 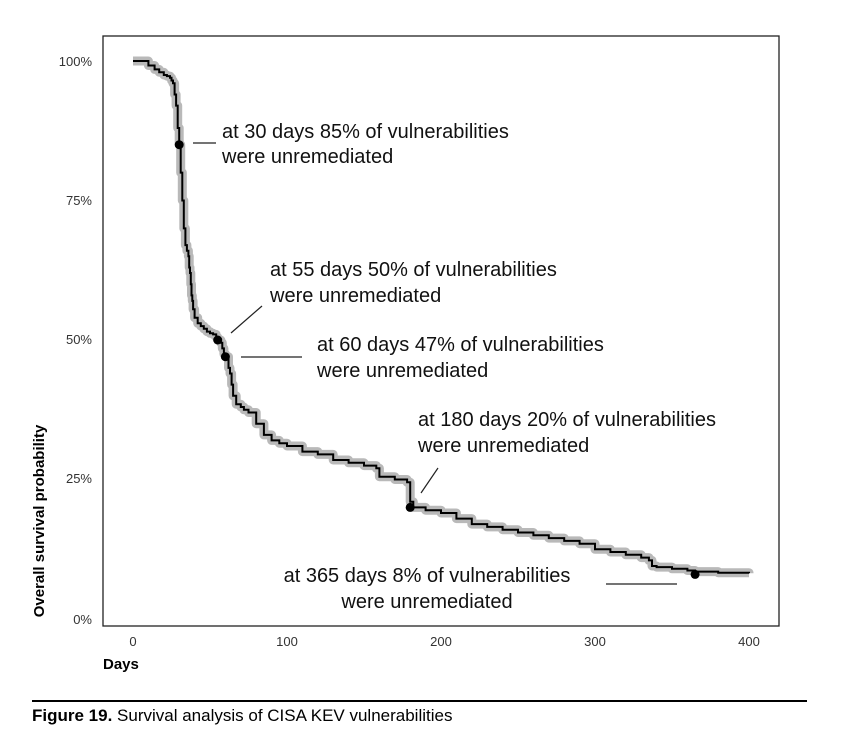 What do you see at coordinates (503, 446) in the screenshot?
I see `annotation-180-days-line2: were unremediated` at bounding box center [503, 446].